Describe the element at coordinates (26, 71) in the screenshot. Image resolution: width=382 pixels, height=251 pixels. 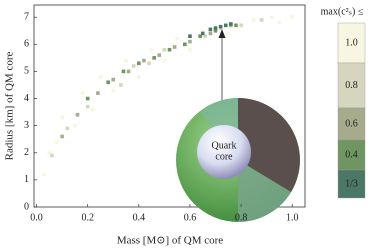
I see `y-tick-label: 5` at that location.